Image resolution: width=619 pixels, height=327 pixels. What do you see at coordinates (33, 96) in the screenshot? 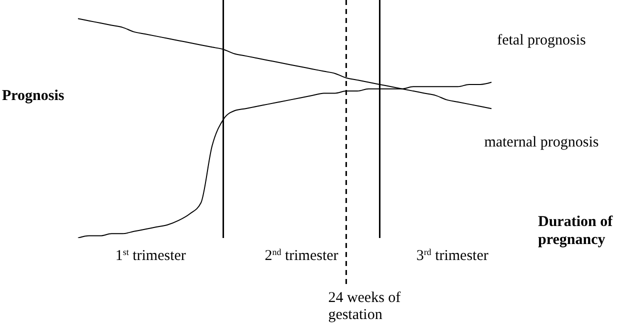
I see `y-axis-title: Prognosis` at bounding box center [33, 96].